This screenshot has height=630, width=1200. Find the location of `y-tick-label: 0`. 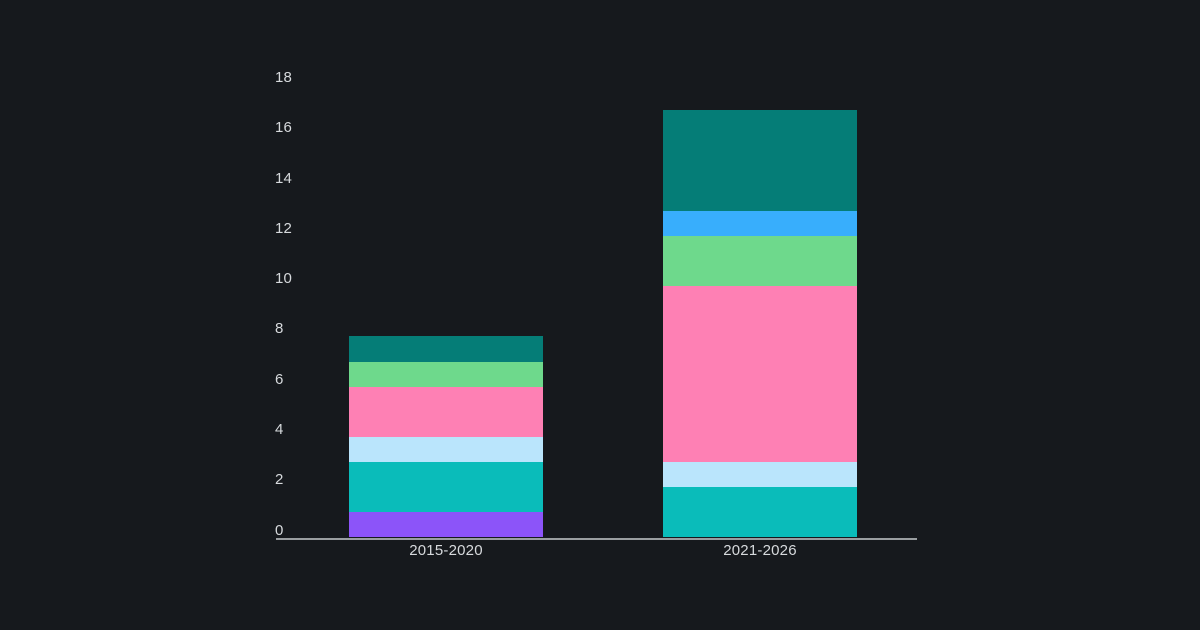

y-tick-label: 0 is located at coordinates (279, 530).